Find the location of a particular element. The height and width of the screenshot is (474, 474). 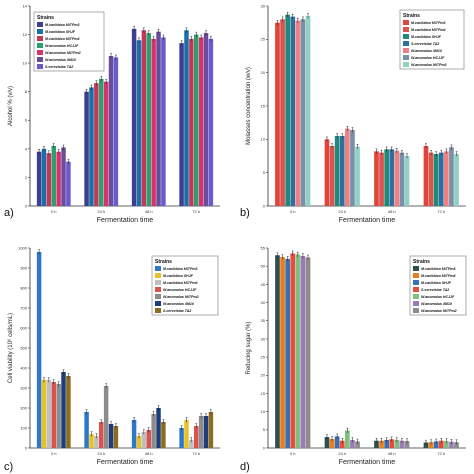

y-tick-label: 35 is located at coordinates (263, 320).